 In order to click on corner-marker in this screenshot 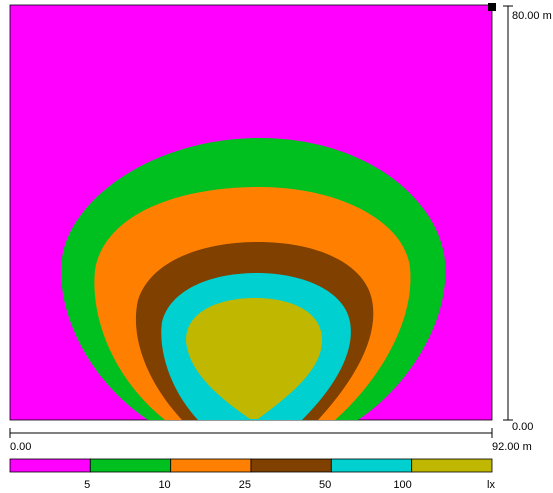, I will do `click(492, 7)`.